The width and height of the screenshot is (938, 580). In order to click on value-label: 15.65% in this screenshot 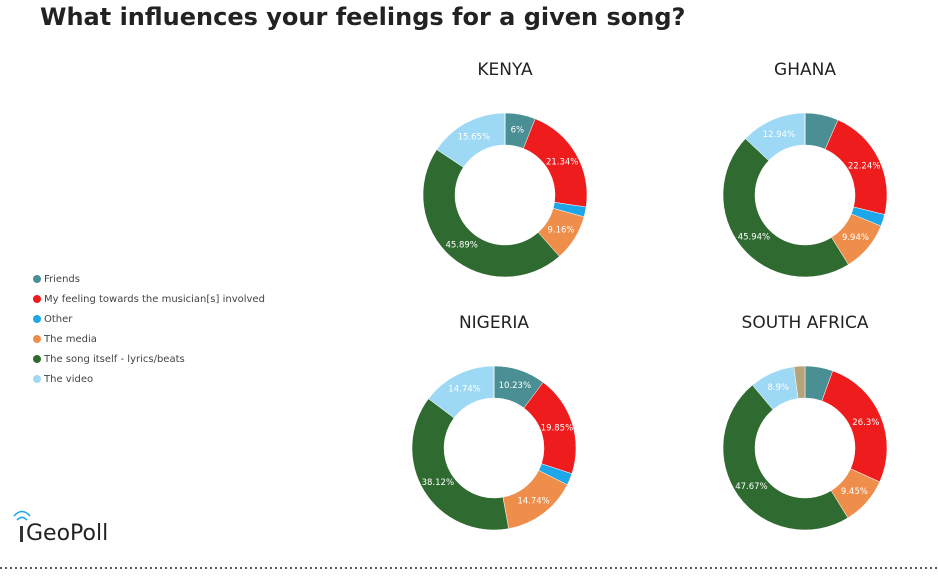, I will do `click(474, 137)`.